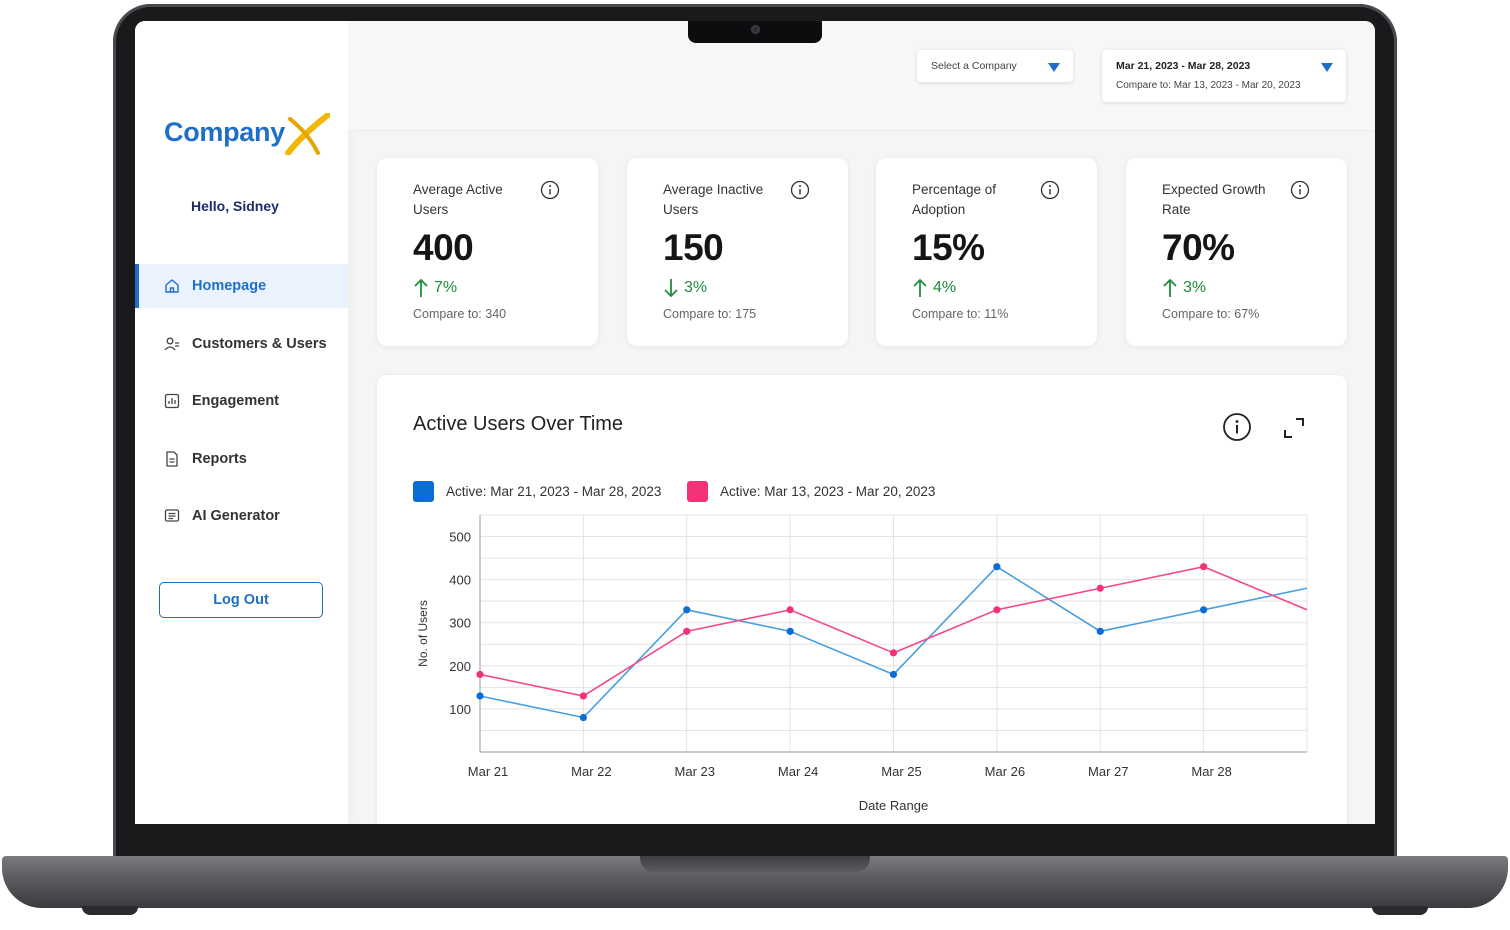 This screenshot has height=930, width=1510. I want to click on legend-item-previous: Active: Mar 13, 2023 - Mar 20, 2023, so click(811, 491).